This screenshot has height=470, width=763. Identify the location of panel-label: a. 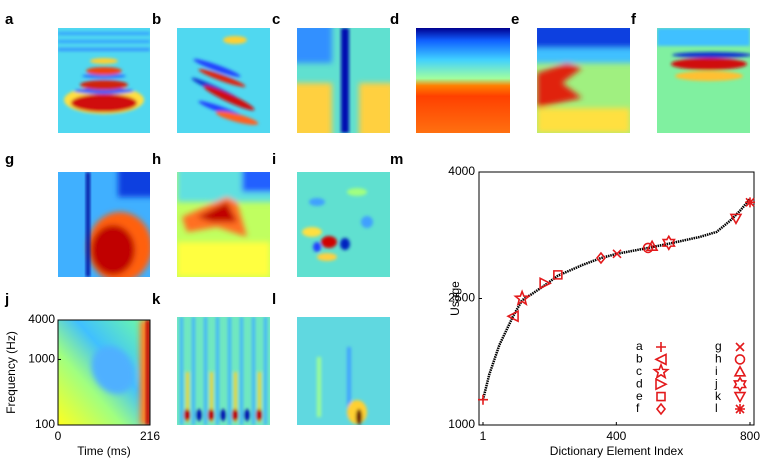
(9, 19).